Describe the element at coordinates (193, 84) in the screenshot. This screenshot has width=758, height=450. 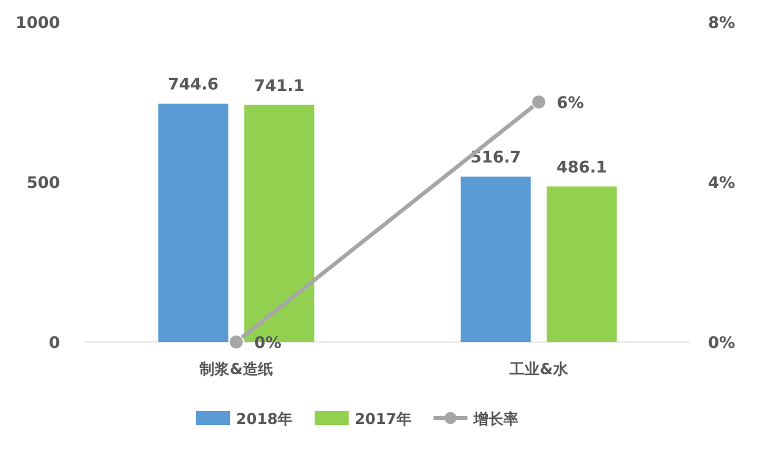
I see `data-label: 744.6` at that location.